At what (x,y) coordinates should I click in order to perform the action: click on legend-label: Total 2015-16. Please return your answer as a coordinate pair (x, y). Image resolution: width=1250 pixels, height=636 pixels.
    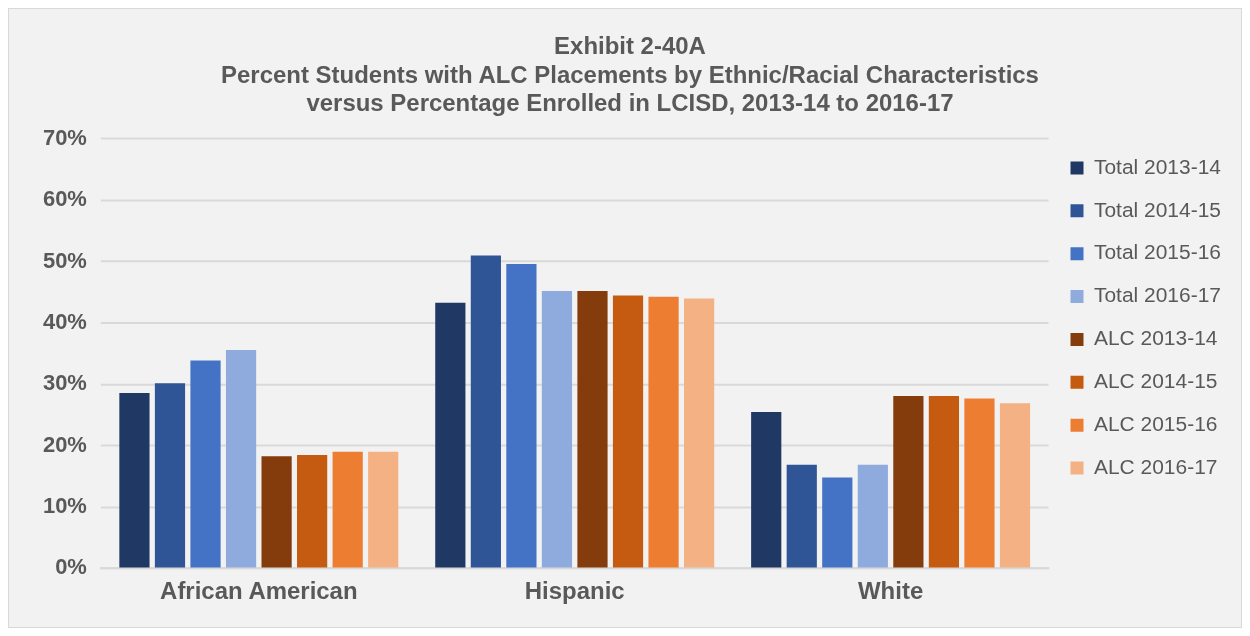
    Looking at the image, I should click on (1157, 252).